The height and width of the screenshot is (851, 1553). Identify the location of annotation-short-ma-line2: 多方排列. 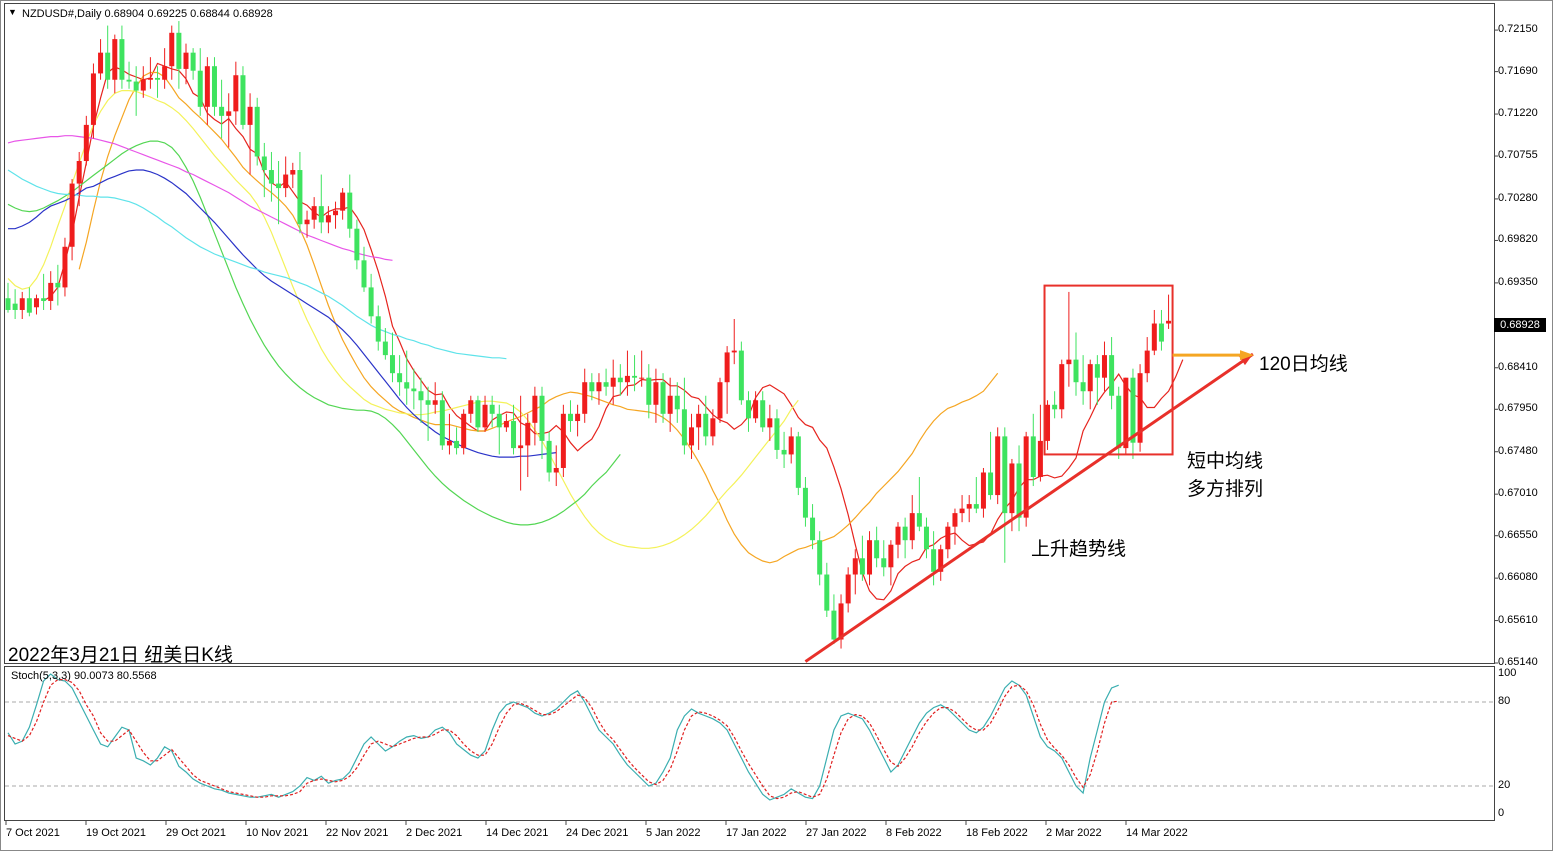
(1225, 489).